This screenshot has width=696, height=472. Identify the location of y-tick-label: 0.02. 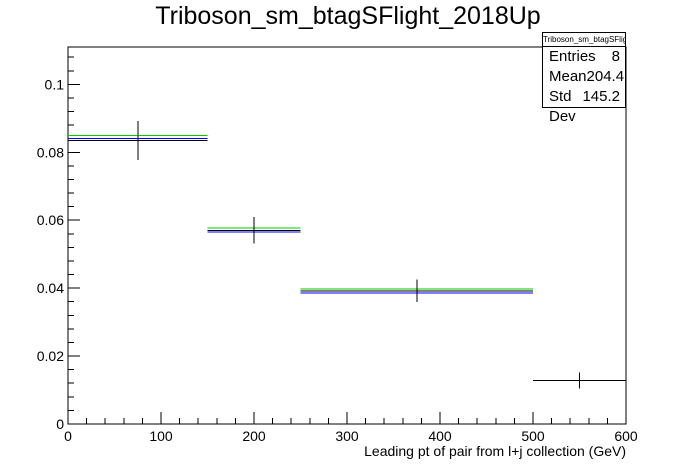
(50, 356).